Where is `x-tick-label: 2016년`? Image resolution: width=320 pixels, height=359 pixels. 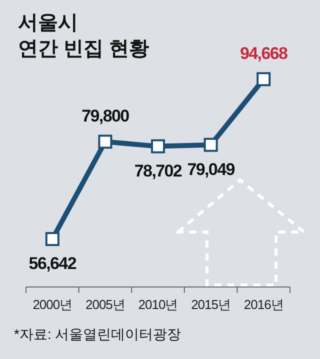
x-tick-label: 2016년 is located at coordinates (264, 304).